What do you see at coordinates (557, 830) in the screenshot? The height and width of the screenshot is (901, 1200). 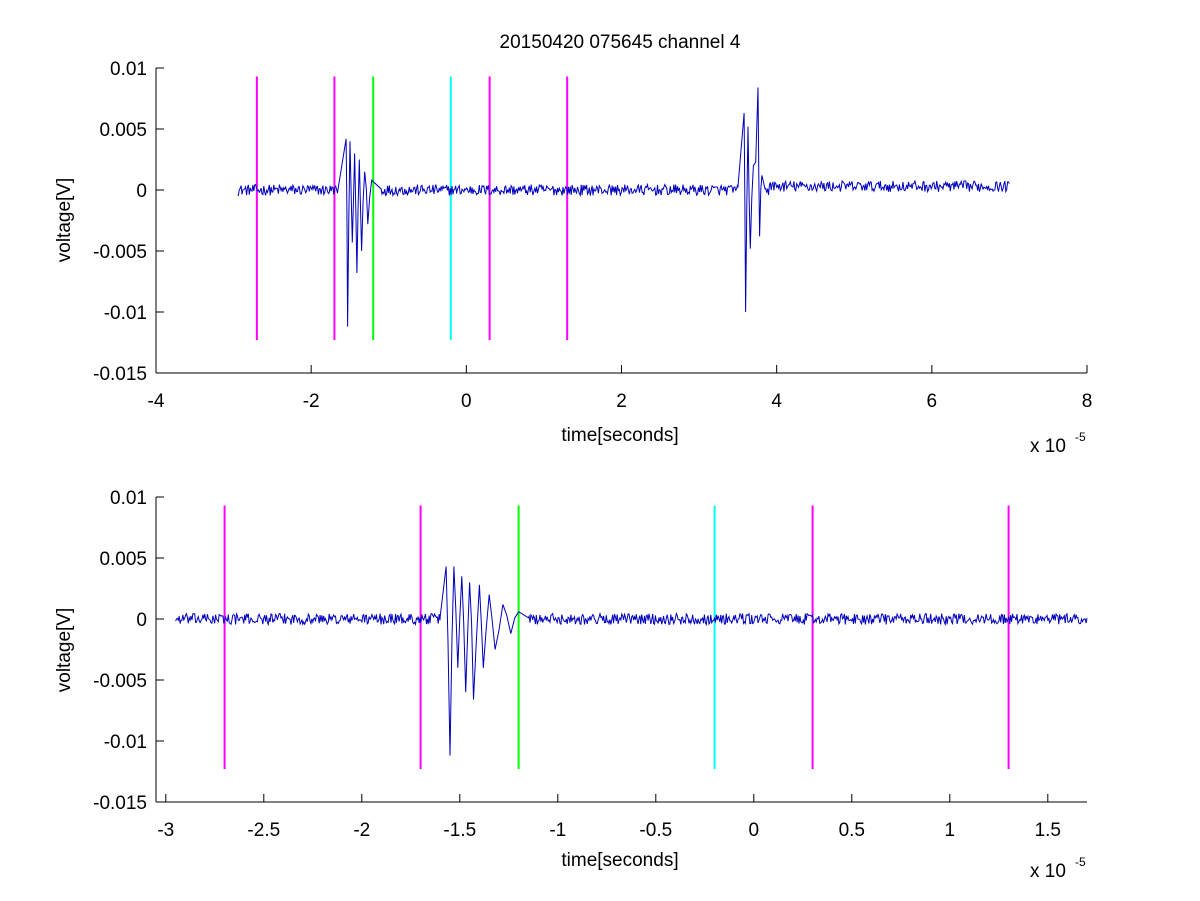 I see `x-tick-label: -1` at bounding box center [557, 830].